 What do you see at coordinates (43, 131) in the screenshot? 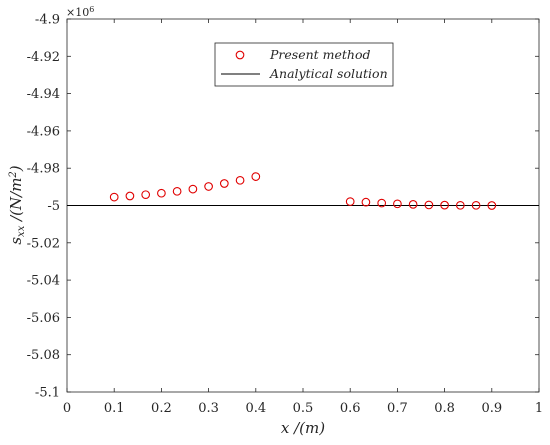
I see `y-tick-label: -4.96` at bounding box center [43, 131].